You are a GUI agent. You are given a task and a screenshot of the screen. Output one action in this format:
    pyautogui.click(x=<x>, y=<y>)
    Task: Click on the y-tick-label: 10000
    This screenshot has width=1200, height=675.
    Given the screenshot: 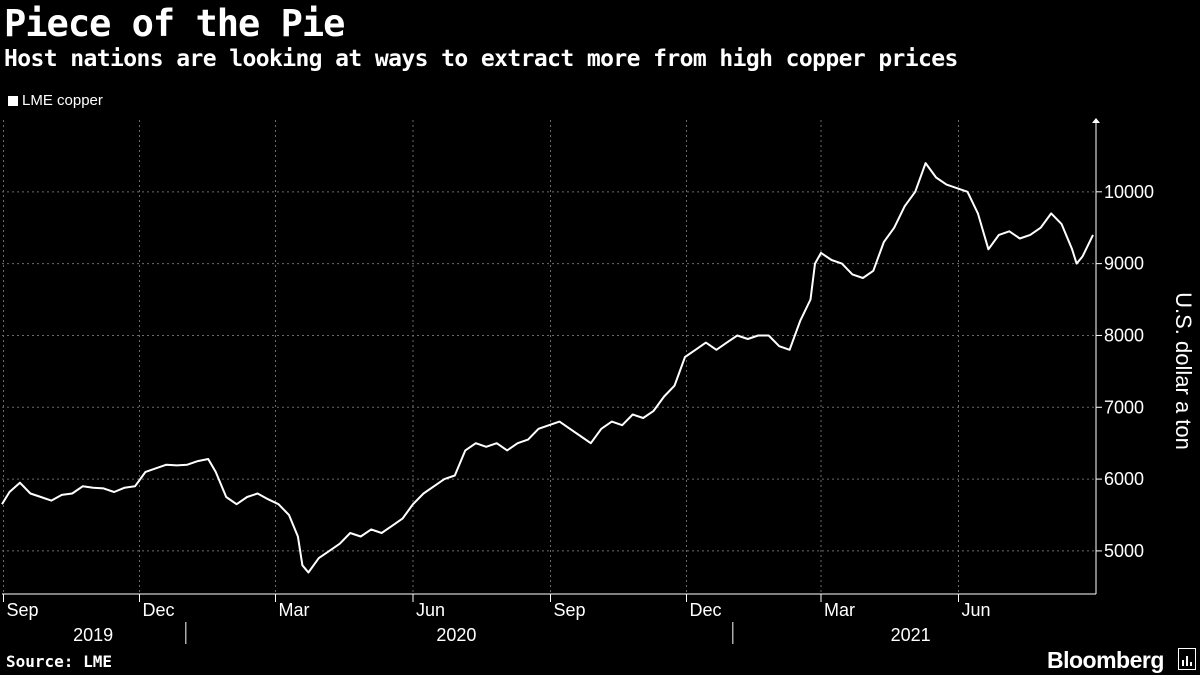 What is the action you would take?
    pyautogui.click(x=1129, y=192)
    